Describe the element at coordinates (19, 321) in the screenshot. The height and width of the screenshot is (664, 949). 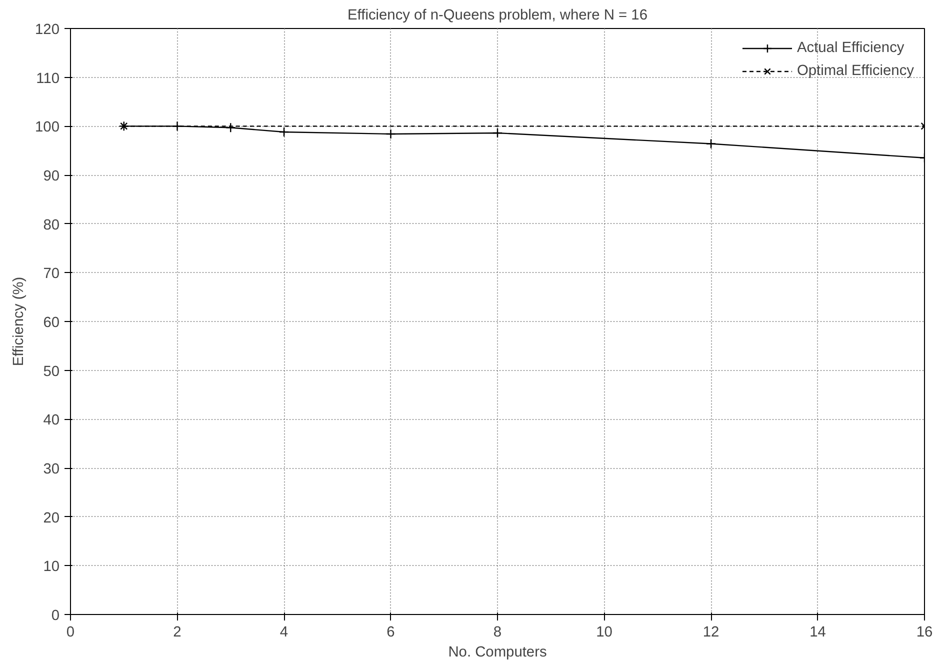
I see `y-axis-title: Efficiency (%)` at that location.